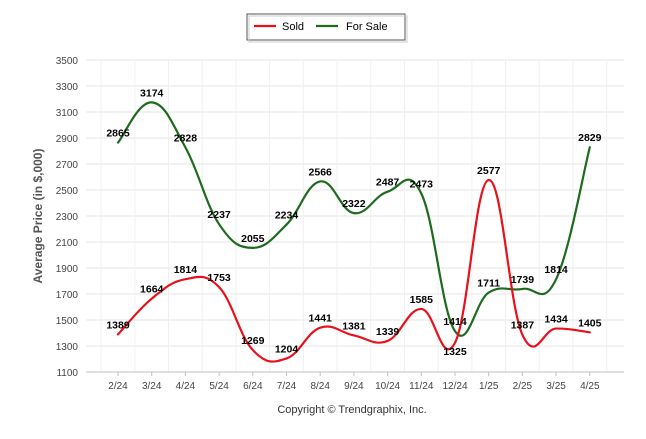 The height and width of the screenshot is (439, 646). I want to click on x-tick-label: 6/24, so click(253, 386).